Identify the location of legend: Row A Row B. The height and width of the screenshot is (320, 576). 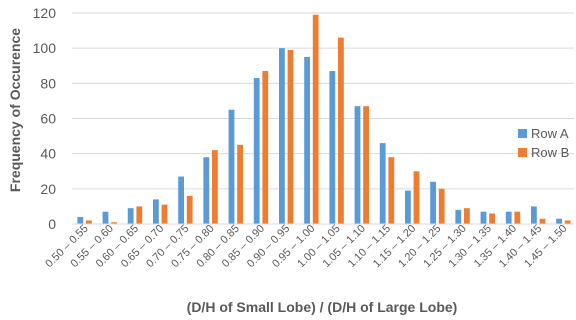
(543, 143).